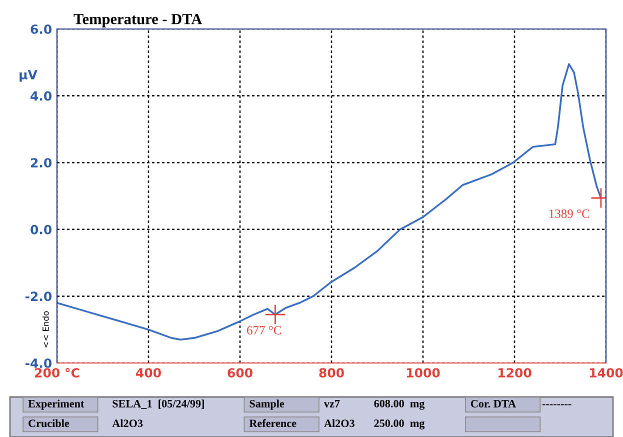 This screenshot has width=623, height=437. Describe the element at coordinates (515, 373) in the screenshot. I see `x-tick-label: 1200` at that location.